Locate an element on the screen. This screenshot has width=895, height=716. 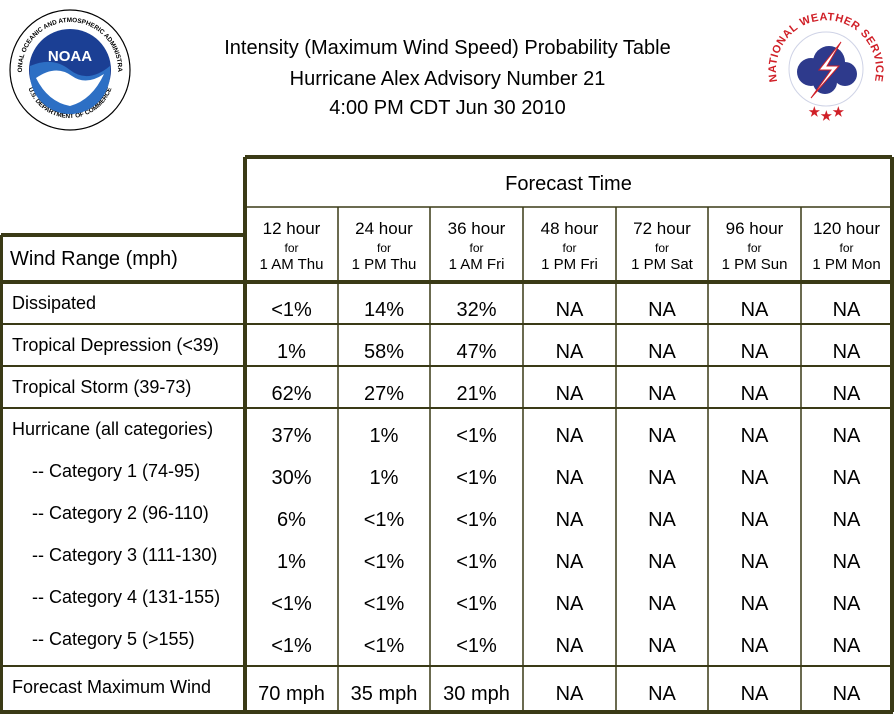
data-cell: 58% is located at coordinates (384, 352).